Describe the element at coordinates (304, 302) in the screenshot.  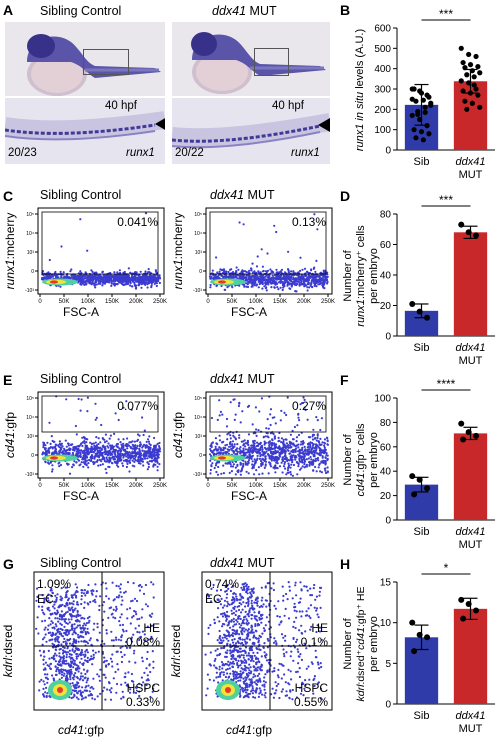
I see `x-tick-label: 200K` at that location.